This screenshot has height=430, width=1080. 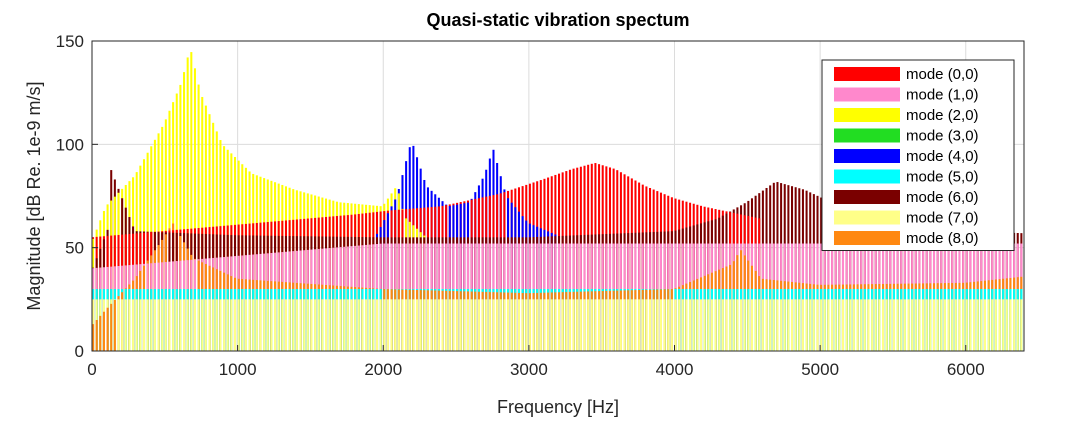 I want to click on x-axis-label: Frequency [Hz], so click(x=558, y=407).